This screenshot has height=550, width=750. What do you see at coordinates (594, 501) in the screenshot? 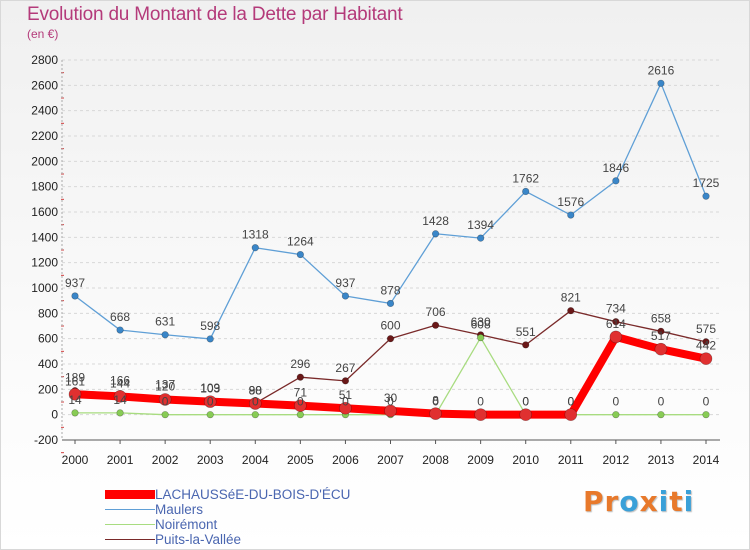
I see `logo-letter: P` at bounding box center [594, 501].